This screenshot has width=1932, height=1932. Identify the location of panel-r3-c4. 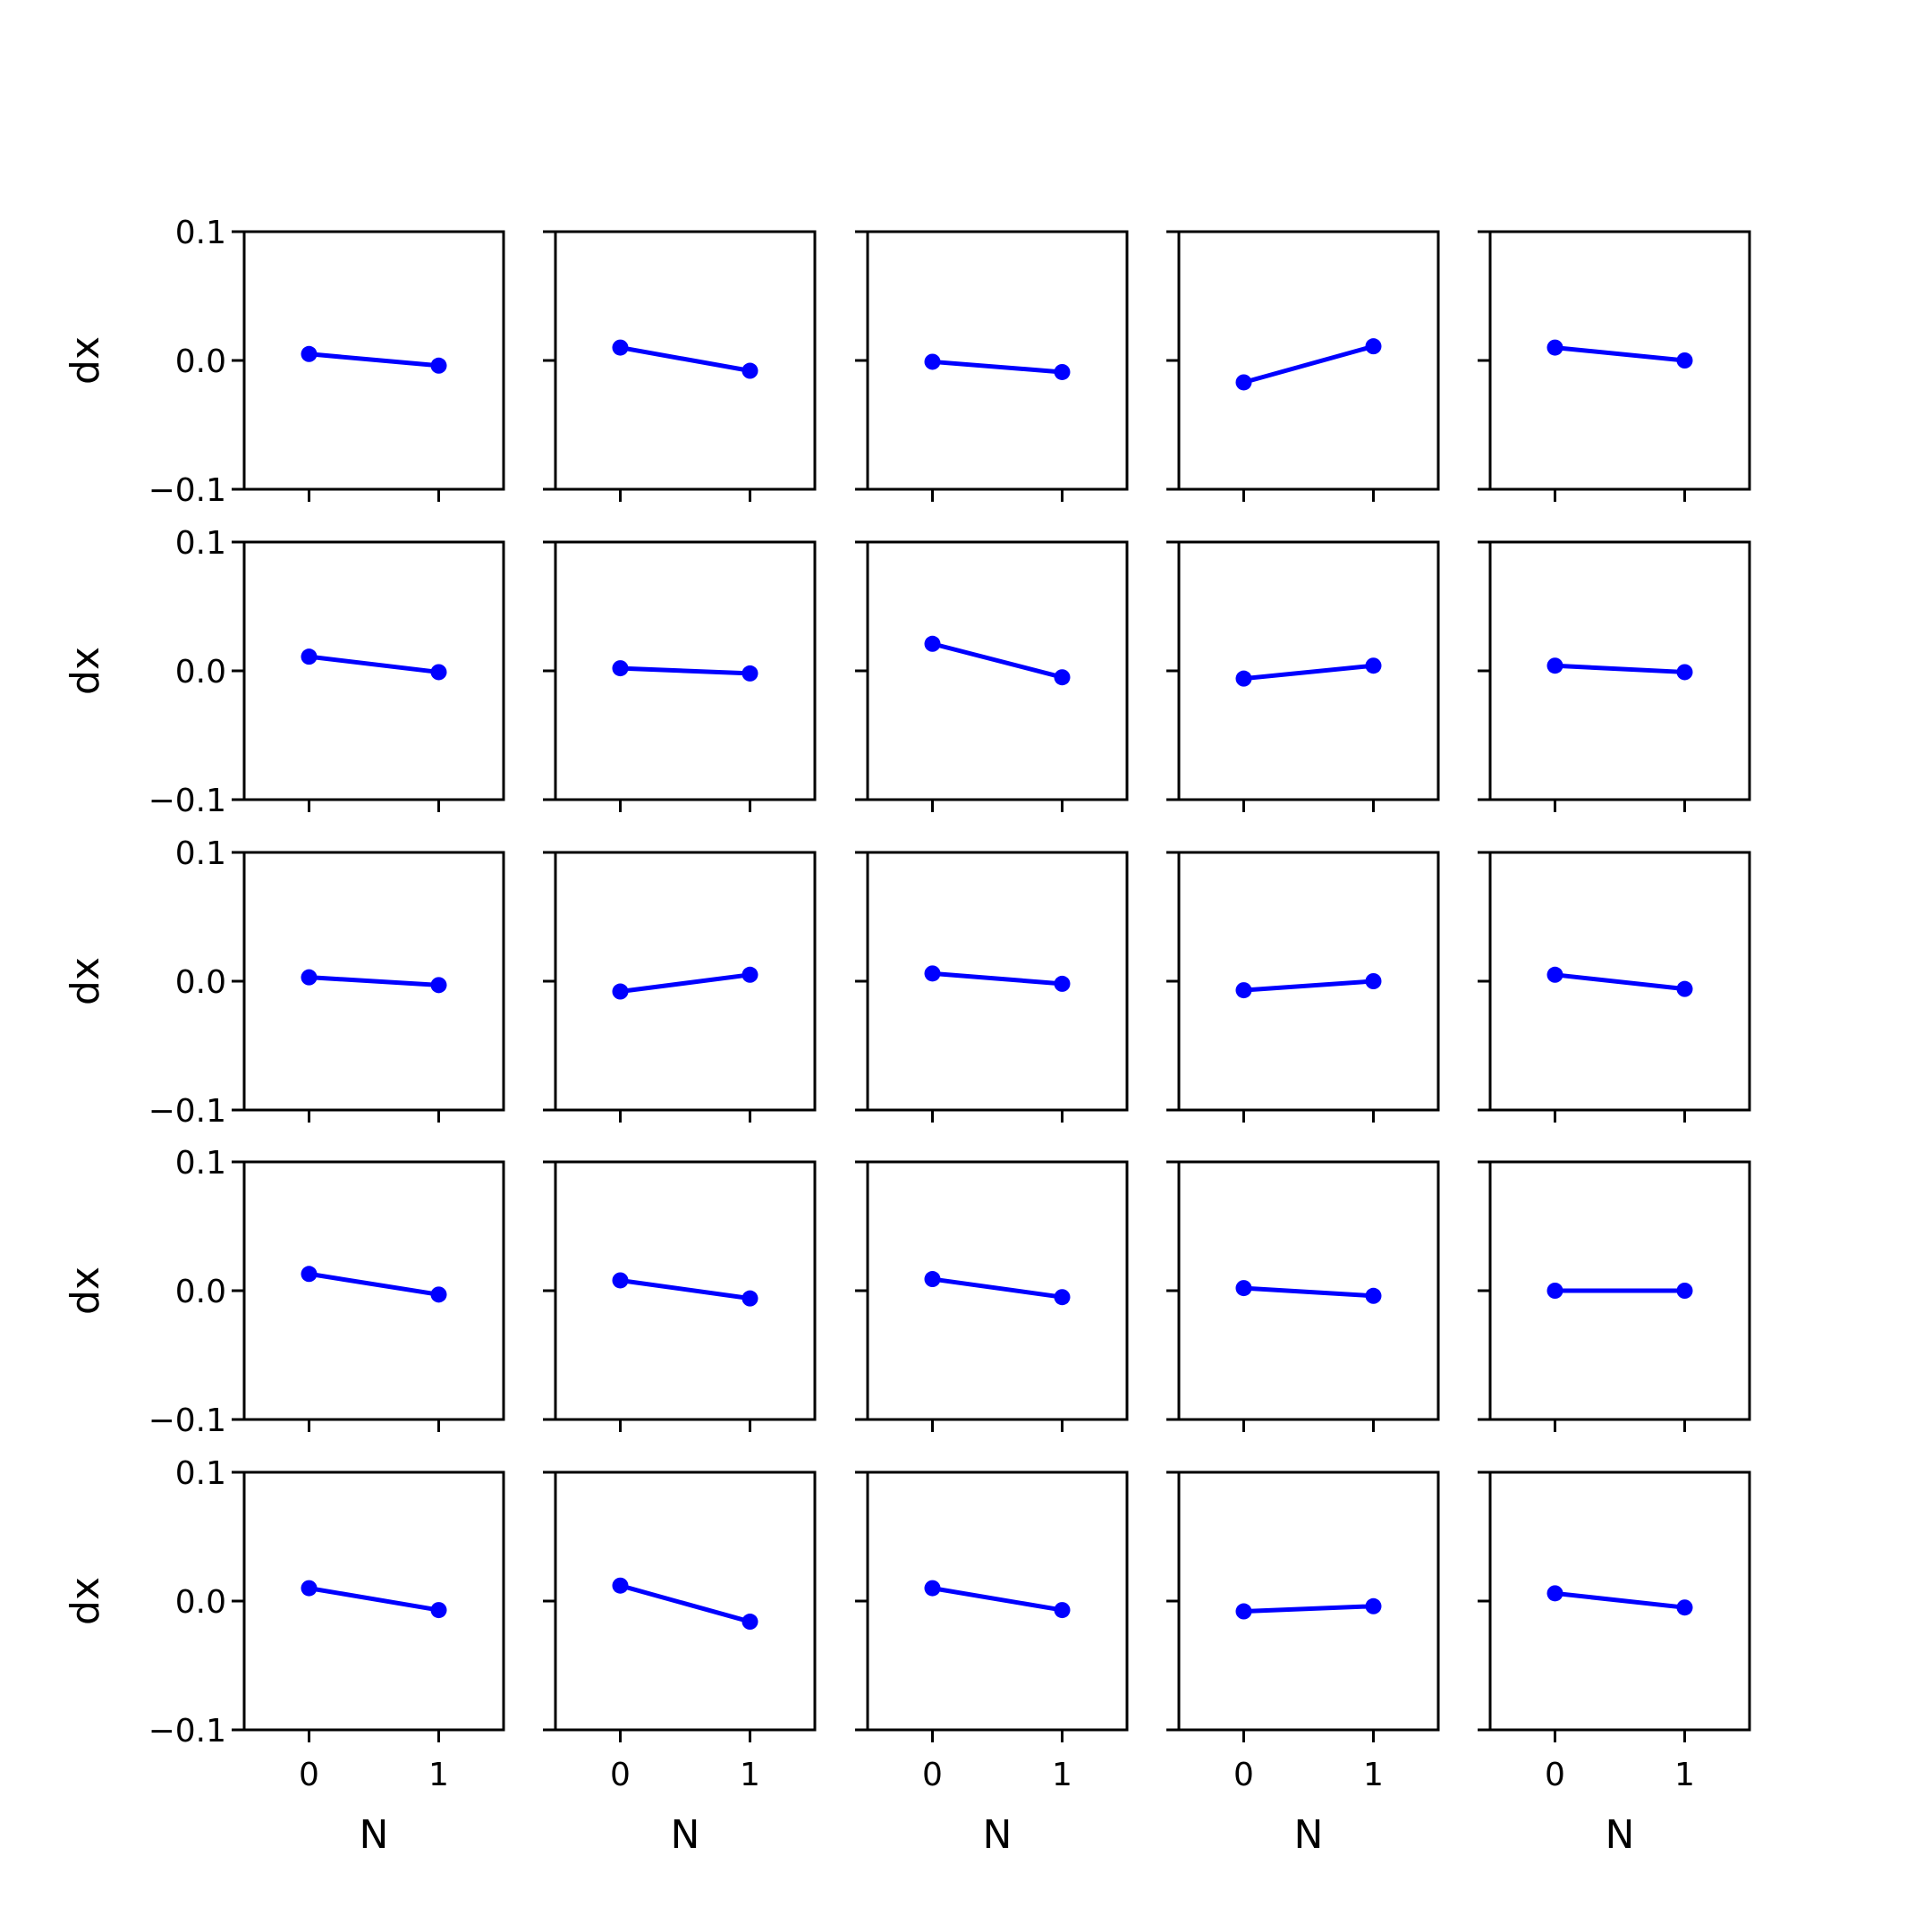
(1303, 987).